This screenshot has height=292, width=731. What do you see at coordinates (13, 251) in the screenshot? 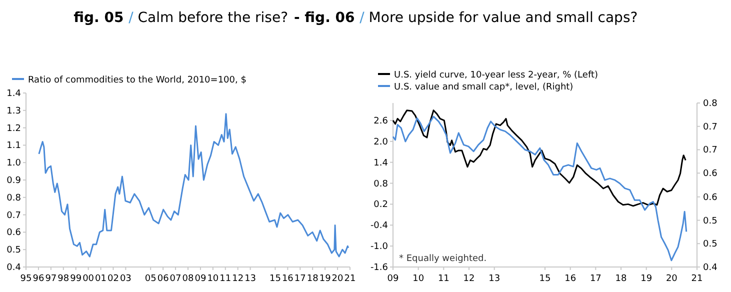
I see `y-tick-label: 0.5` at bounding box center [13, 251].